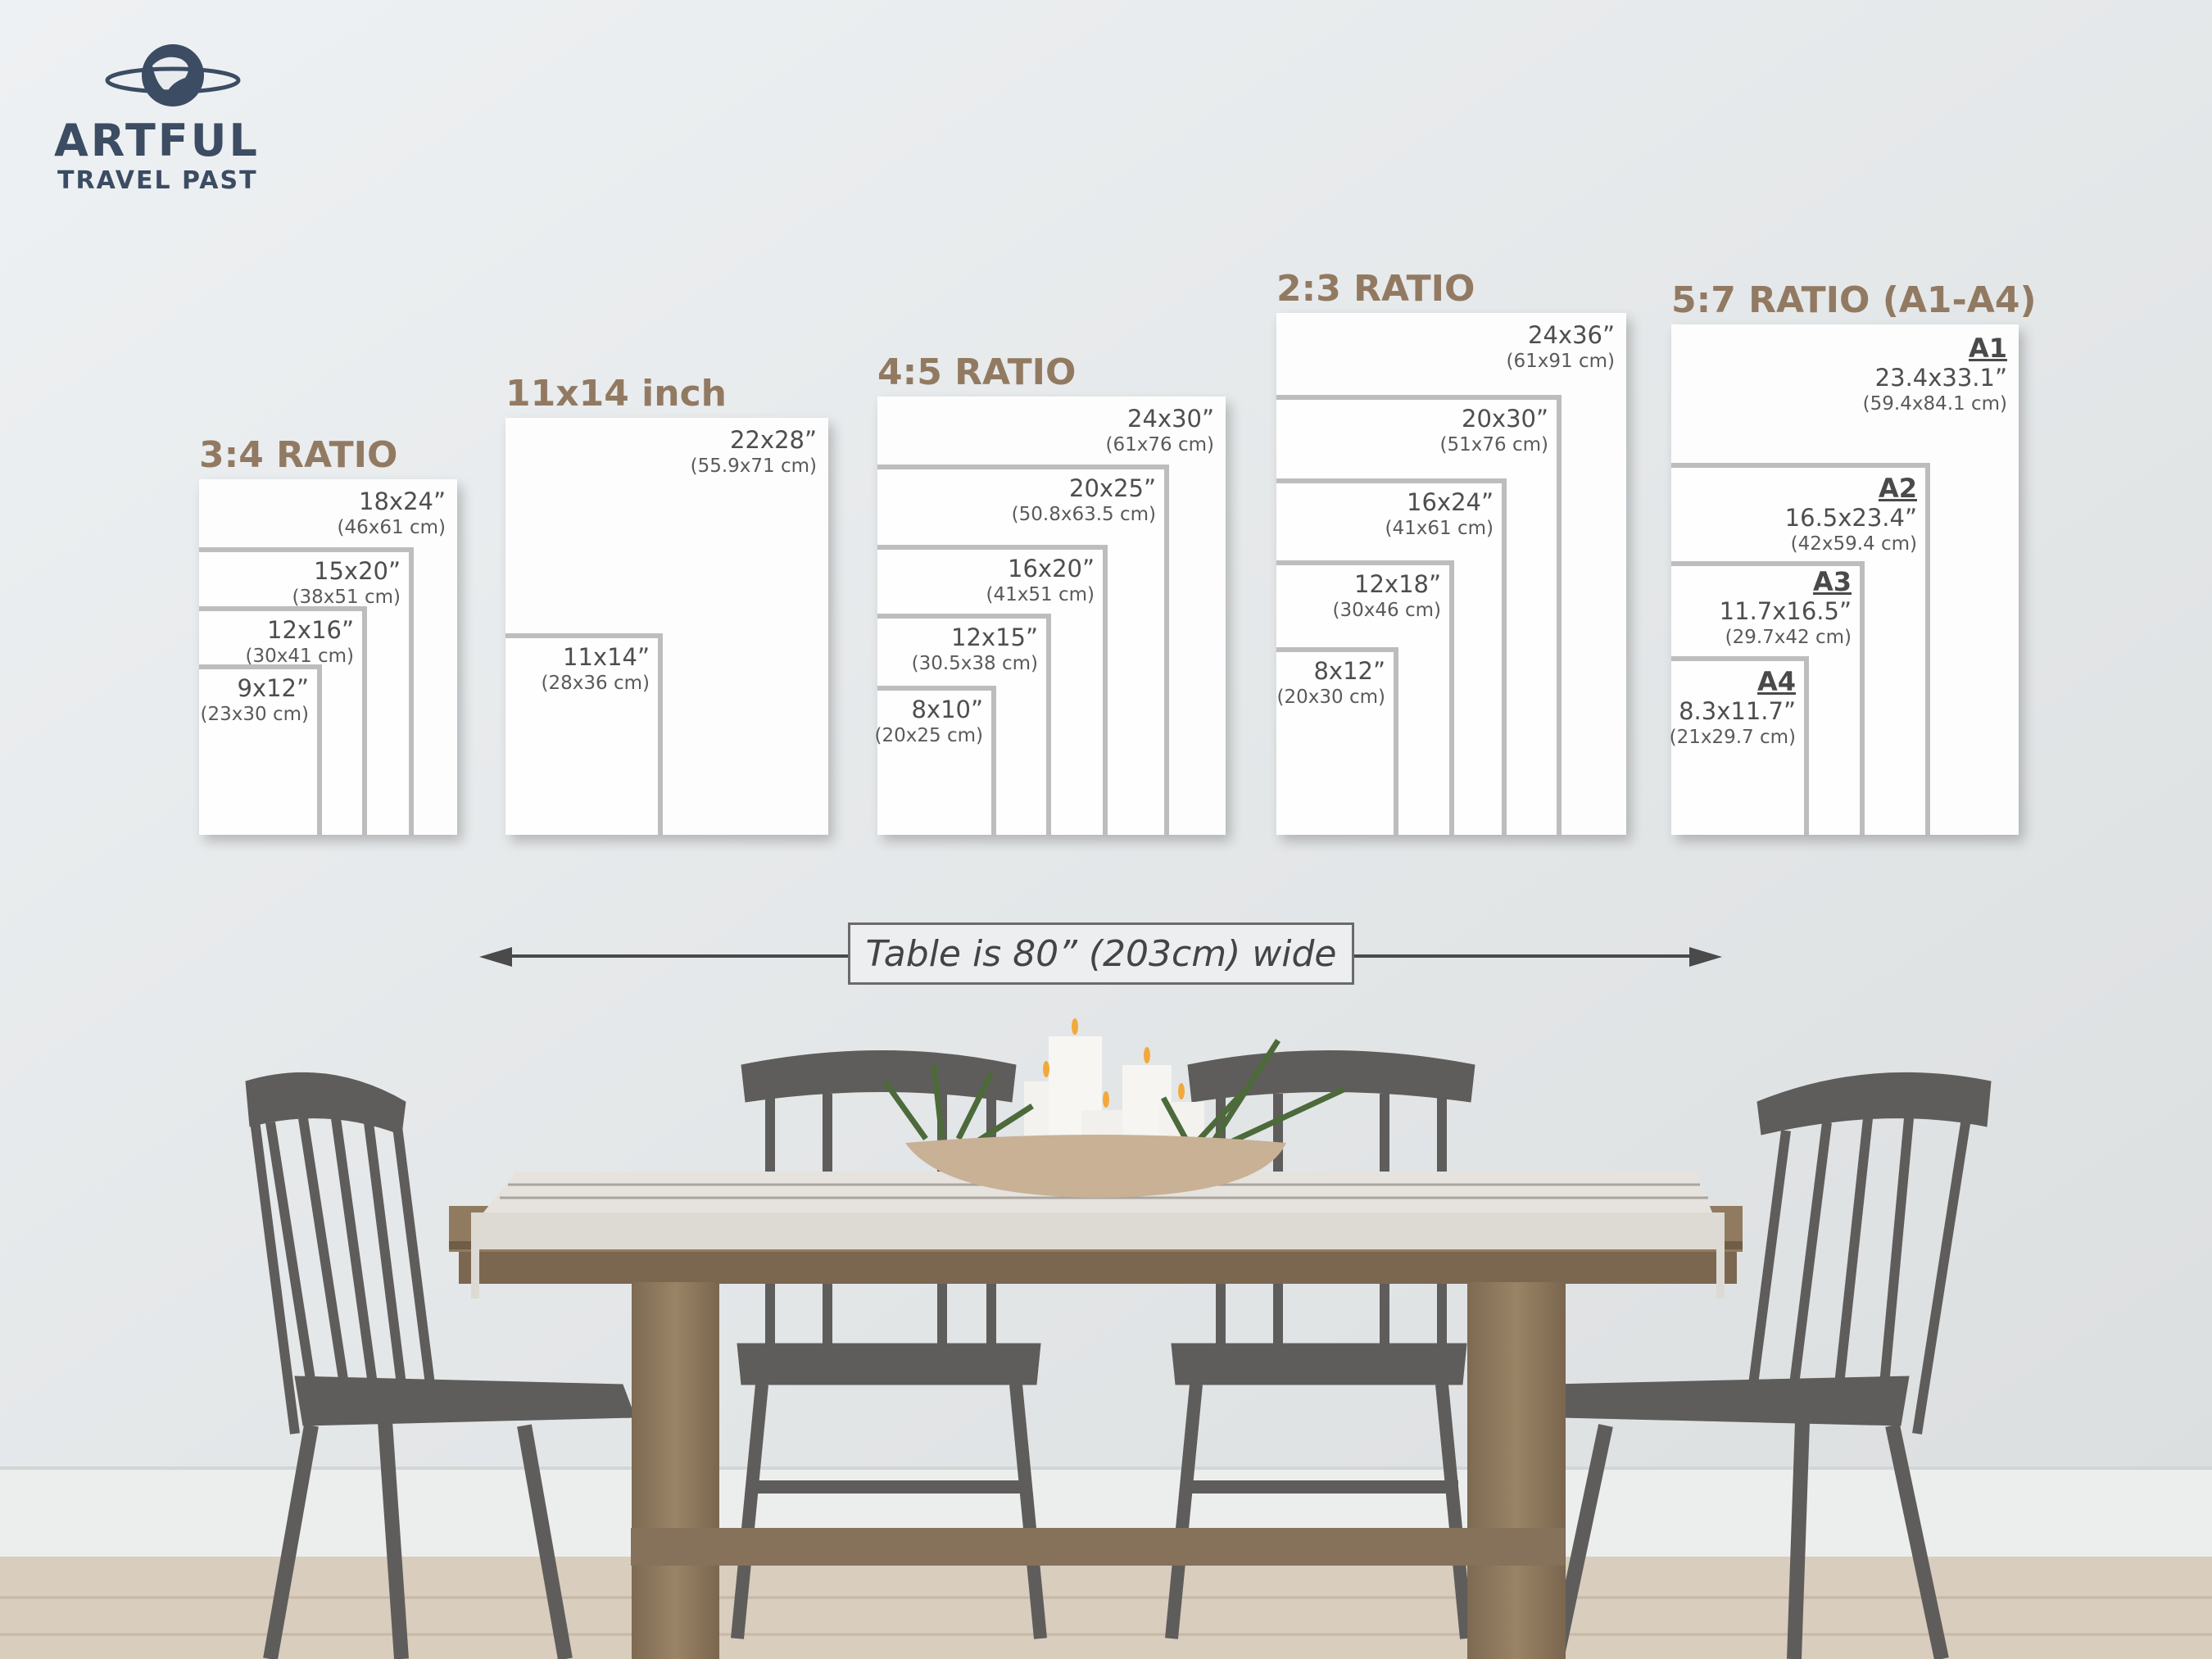 Image resolution: width=2212 pixels, height=1659 pixels. What do you see at coordinates (1788, 637) in the screenshot?
I see `size-cm: (29.7x42 cm)` at bounding box center [1788, 637].